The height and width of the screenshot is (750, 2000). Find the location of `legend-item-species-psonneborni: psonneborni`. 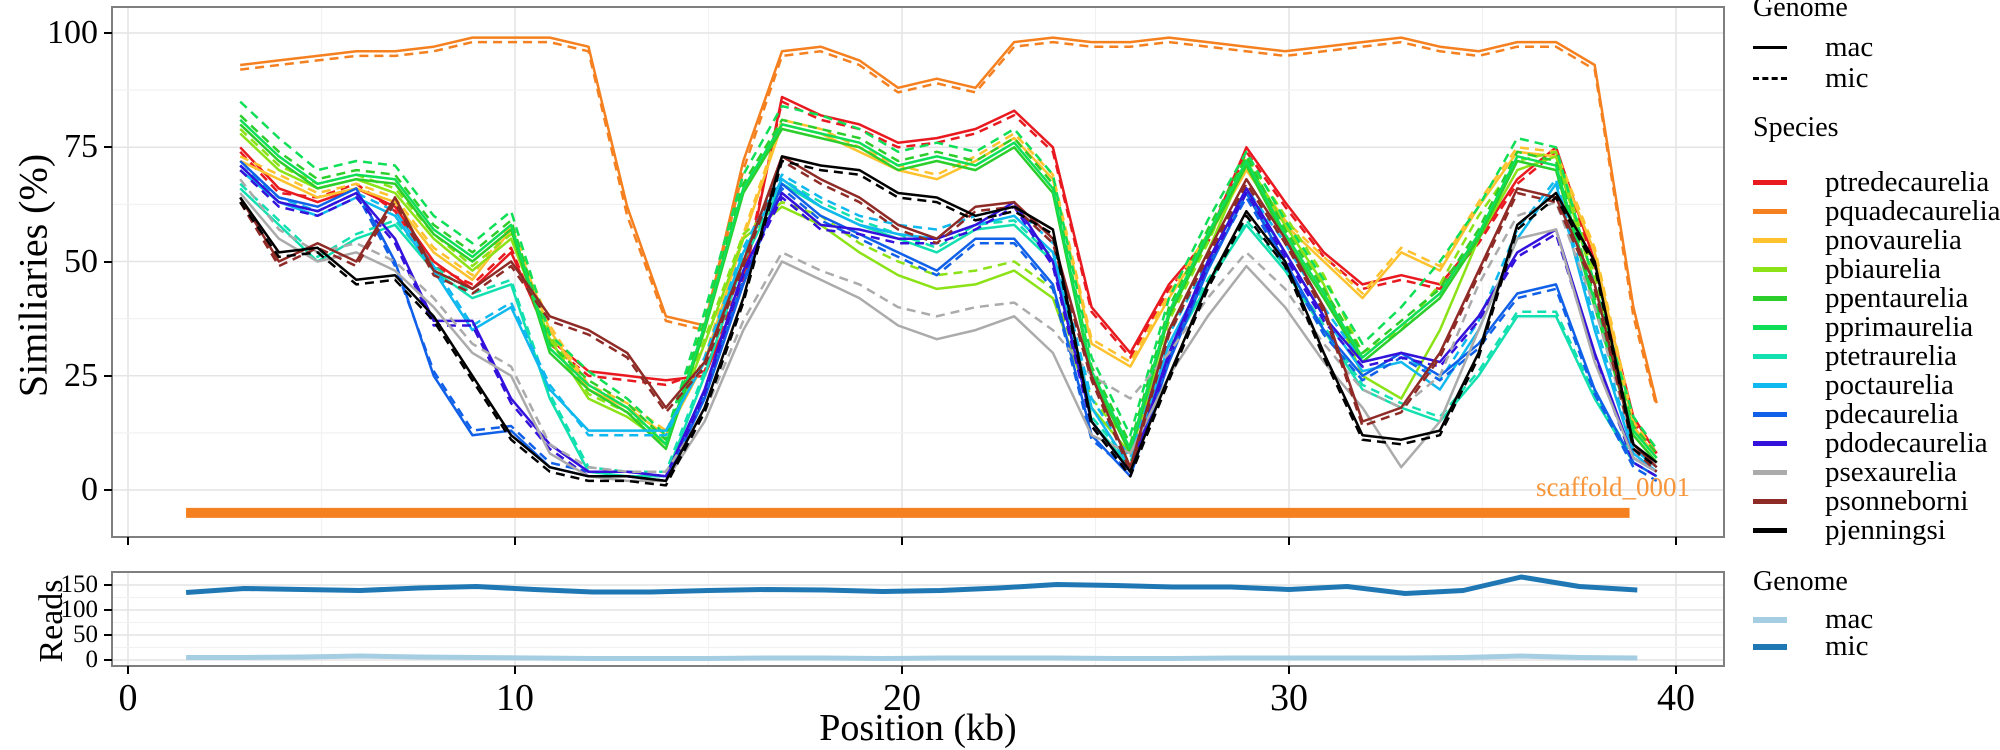

legend-item-species-psonneborni: psonneborni is located at coordinates (1876, 501).